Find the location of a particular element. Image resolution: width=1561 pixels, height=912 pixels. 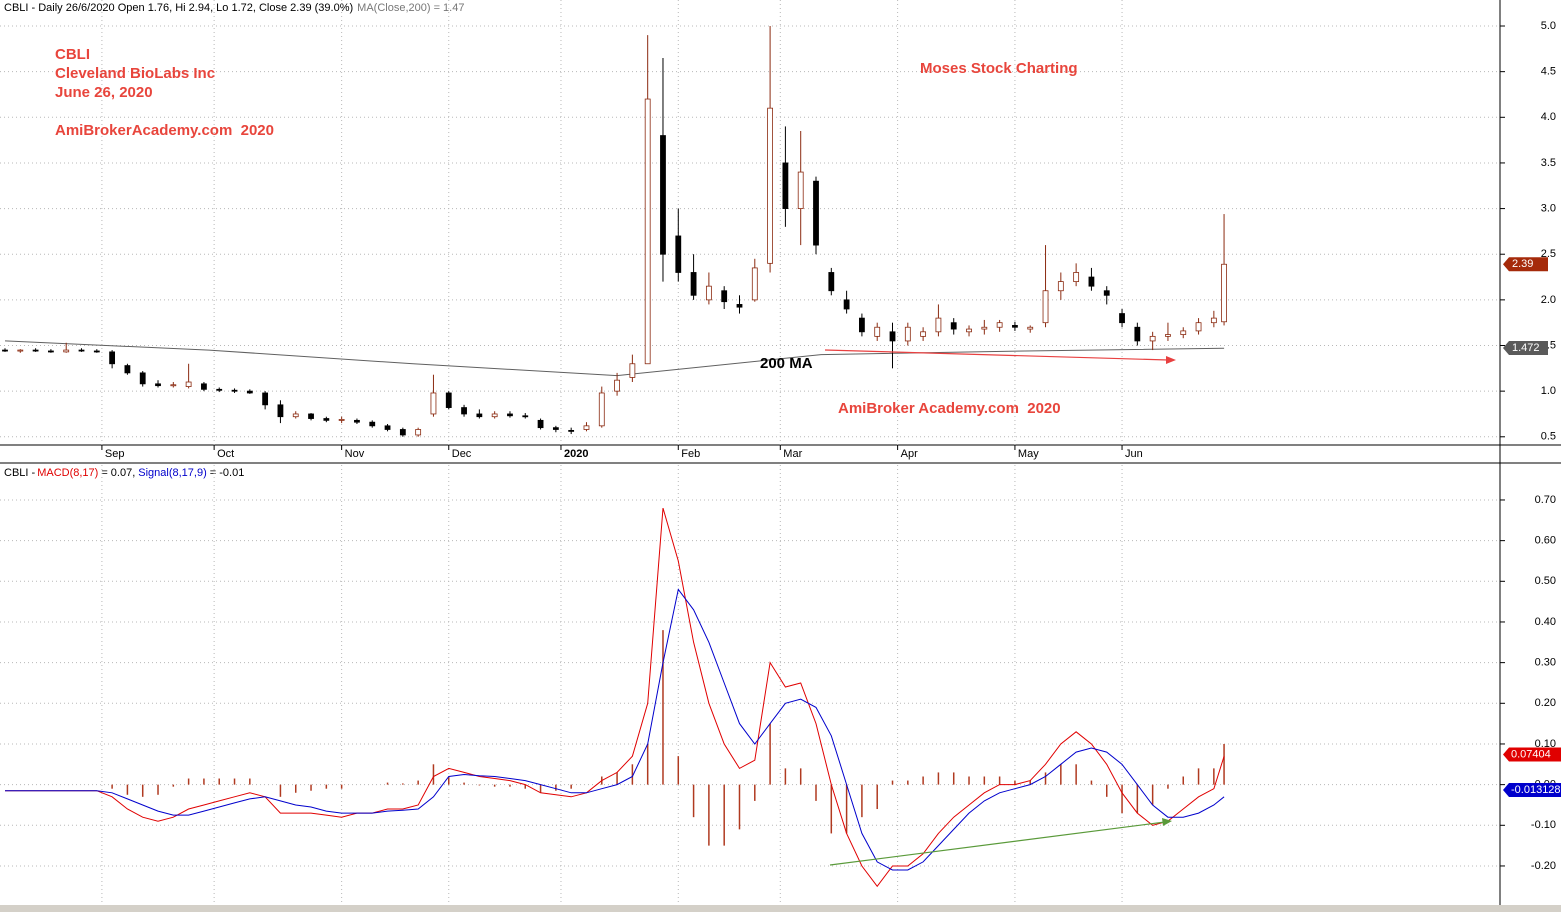

legend-signal: Signal(8,17,9) is located at coordinates (172, 473).